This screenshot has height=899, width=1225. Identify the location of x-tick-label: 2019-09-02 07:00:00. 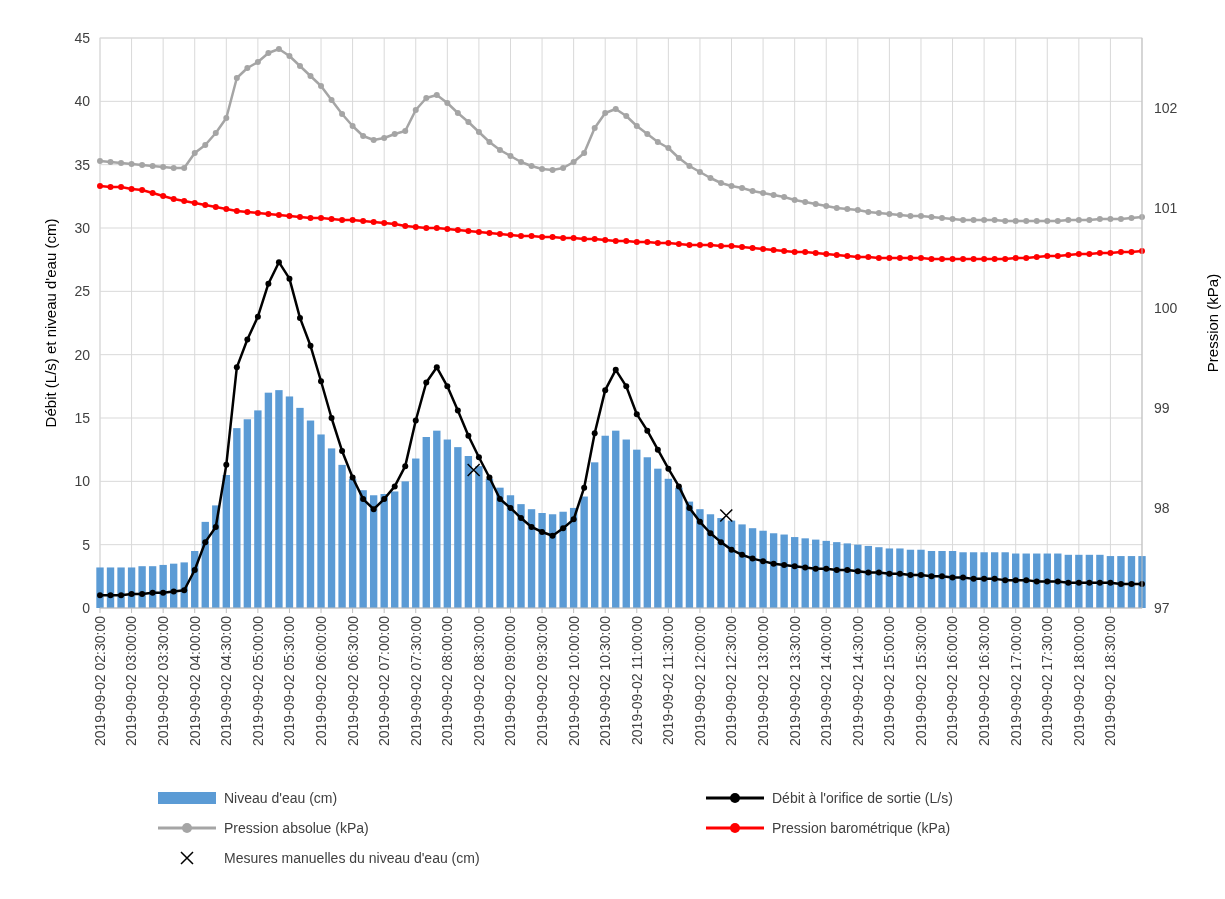
(384, 680).